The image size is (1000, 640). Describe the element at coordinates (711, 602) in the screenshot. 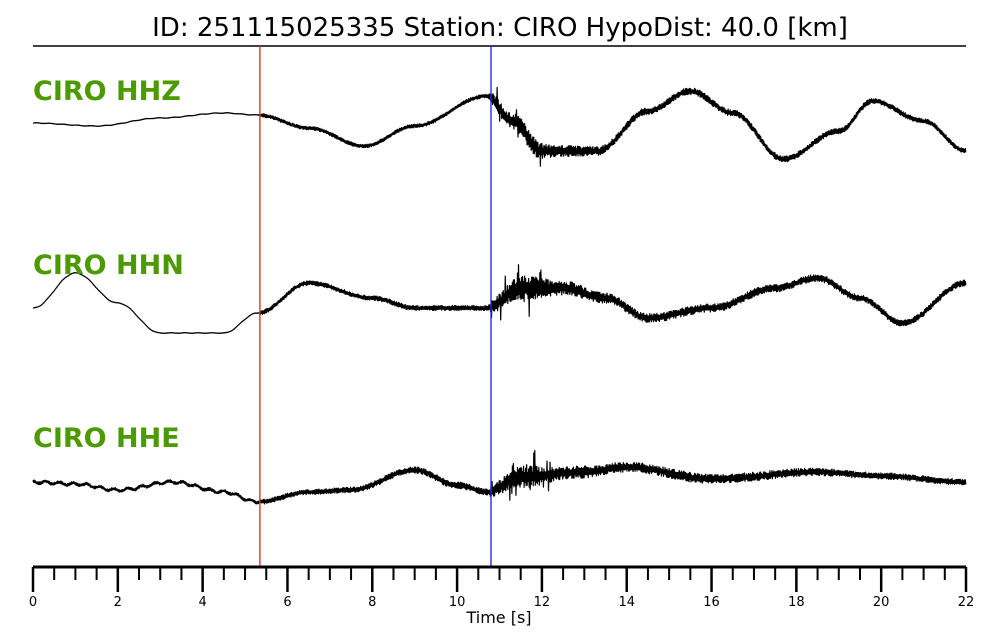

I see `tick-label: 16` at that location.